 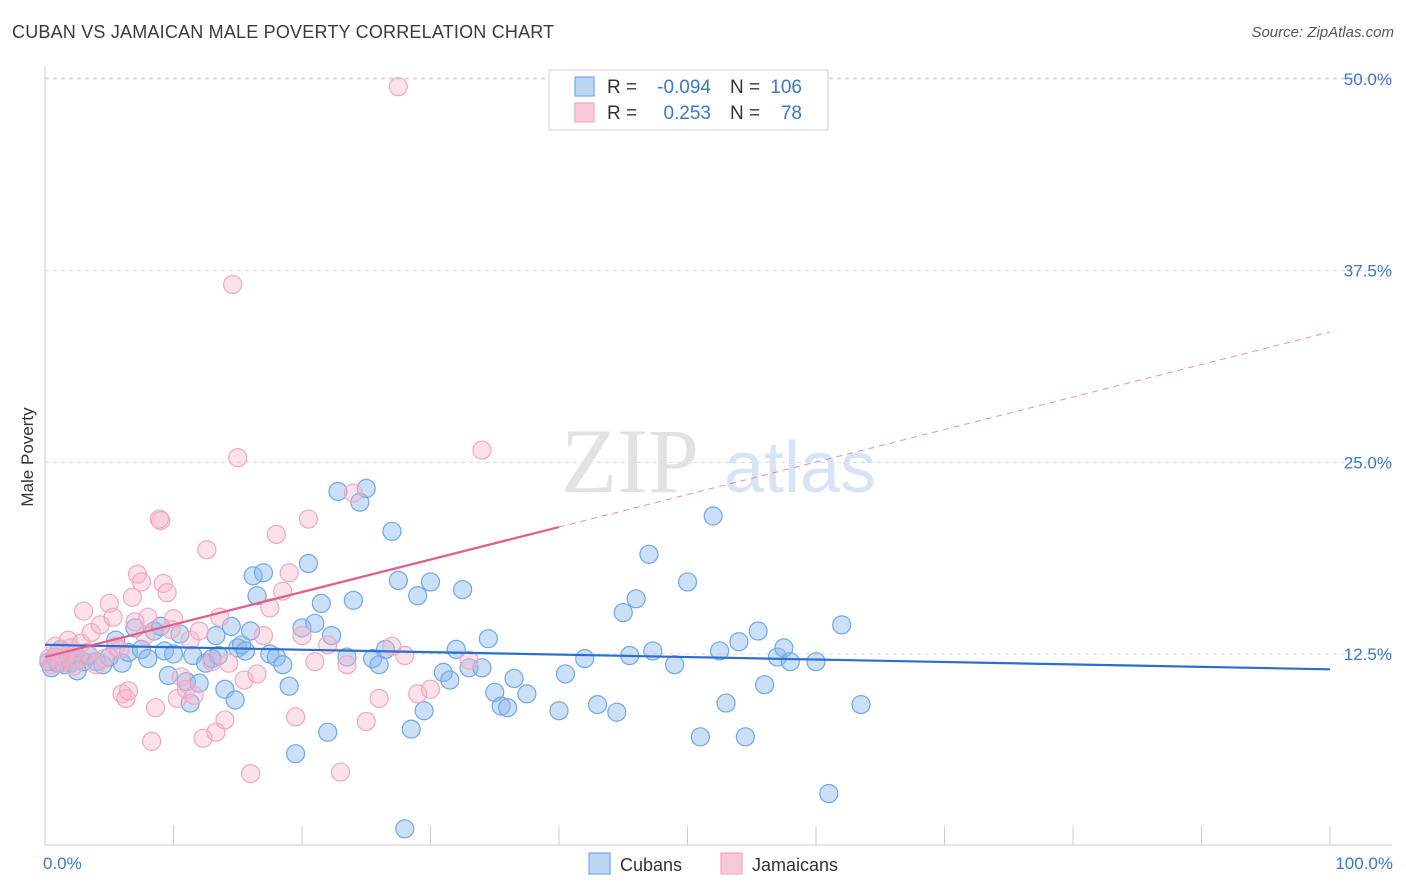 I want to click on trend-line-jamaicans-solid, so click(x=302, y=592).